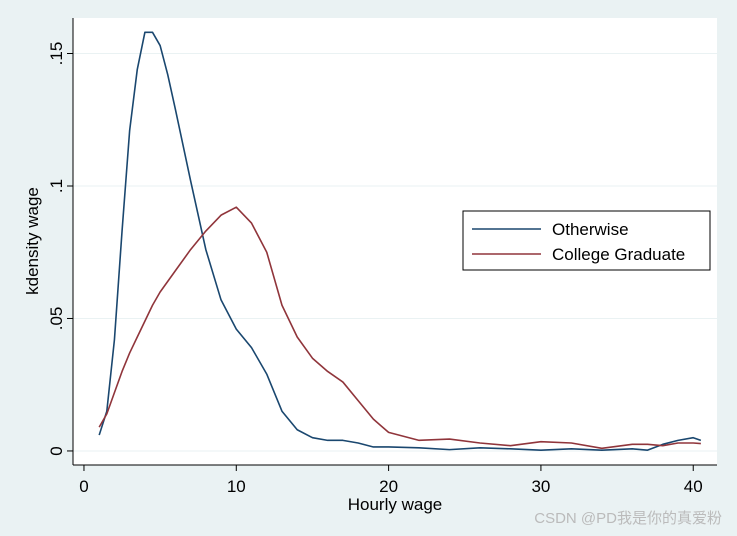 Image resolution: width=737 pixels, height=536 pixels. Describe the element at coordinates (56, 54) in the screenshot. I see `y-tick-label: .15` at that location.